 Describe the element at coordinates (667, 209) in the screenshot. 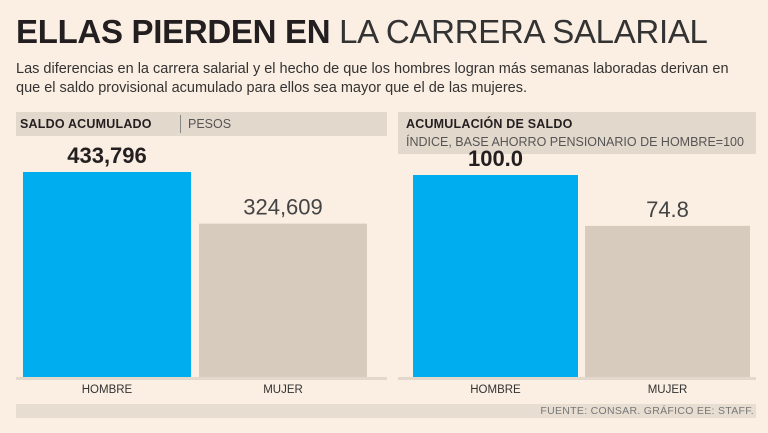

I see `data-label-mujer: 74.8` at that location.